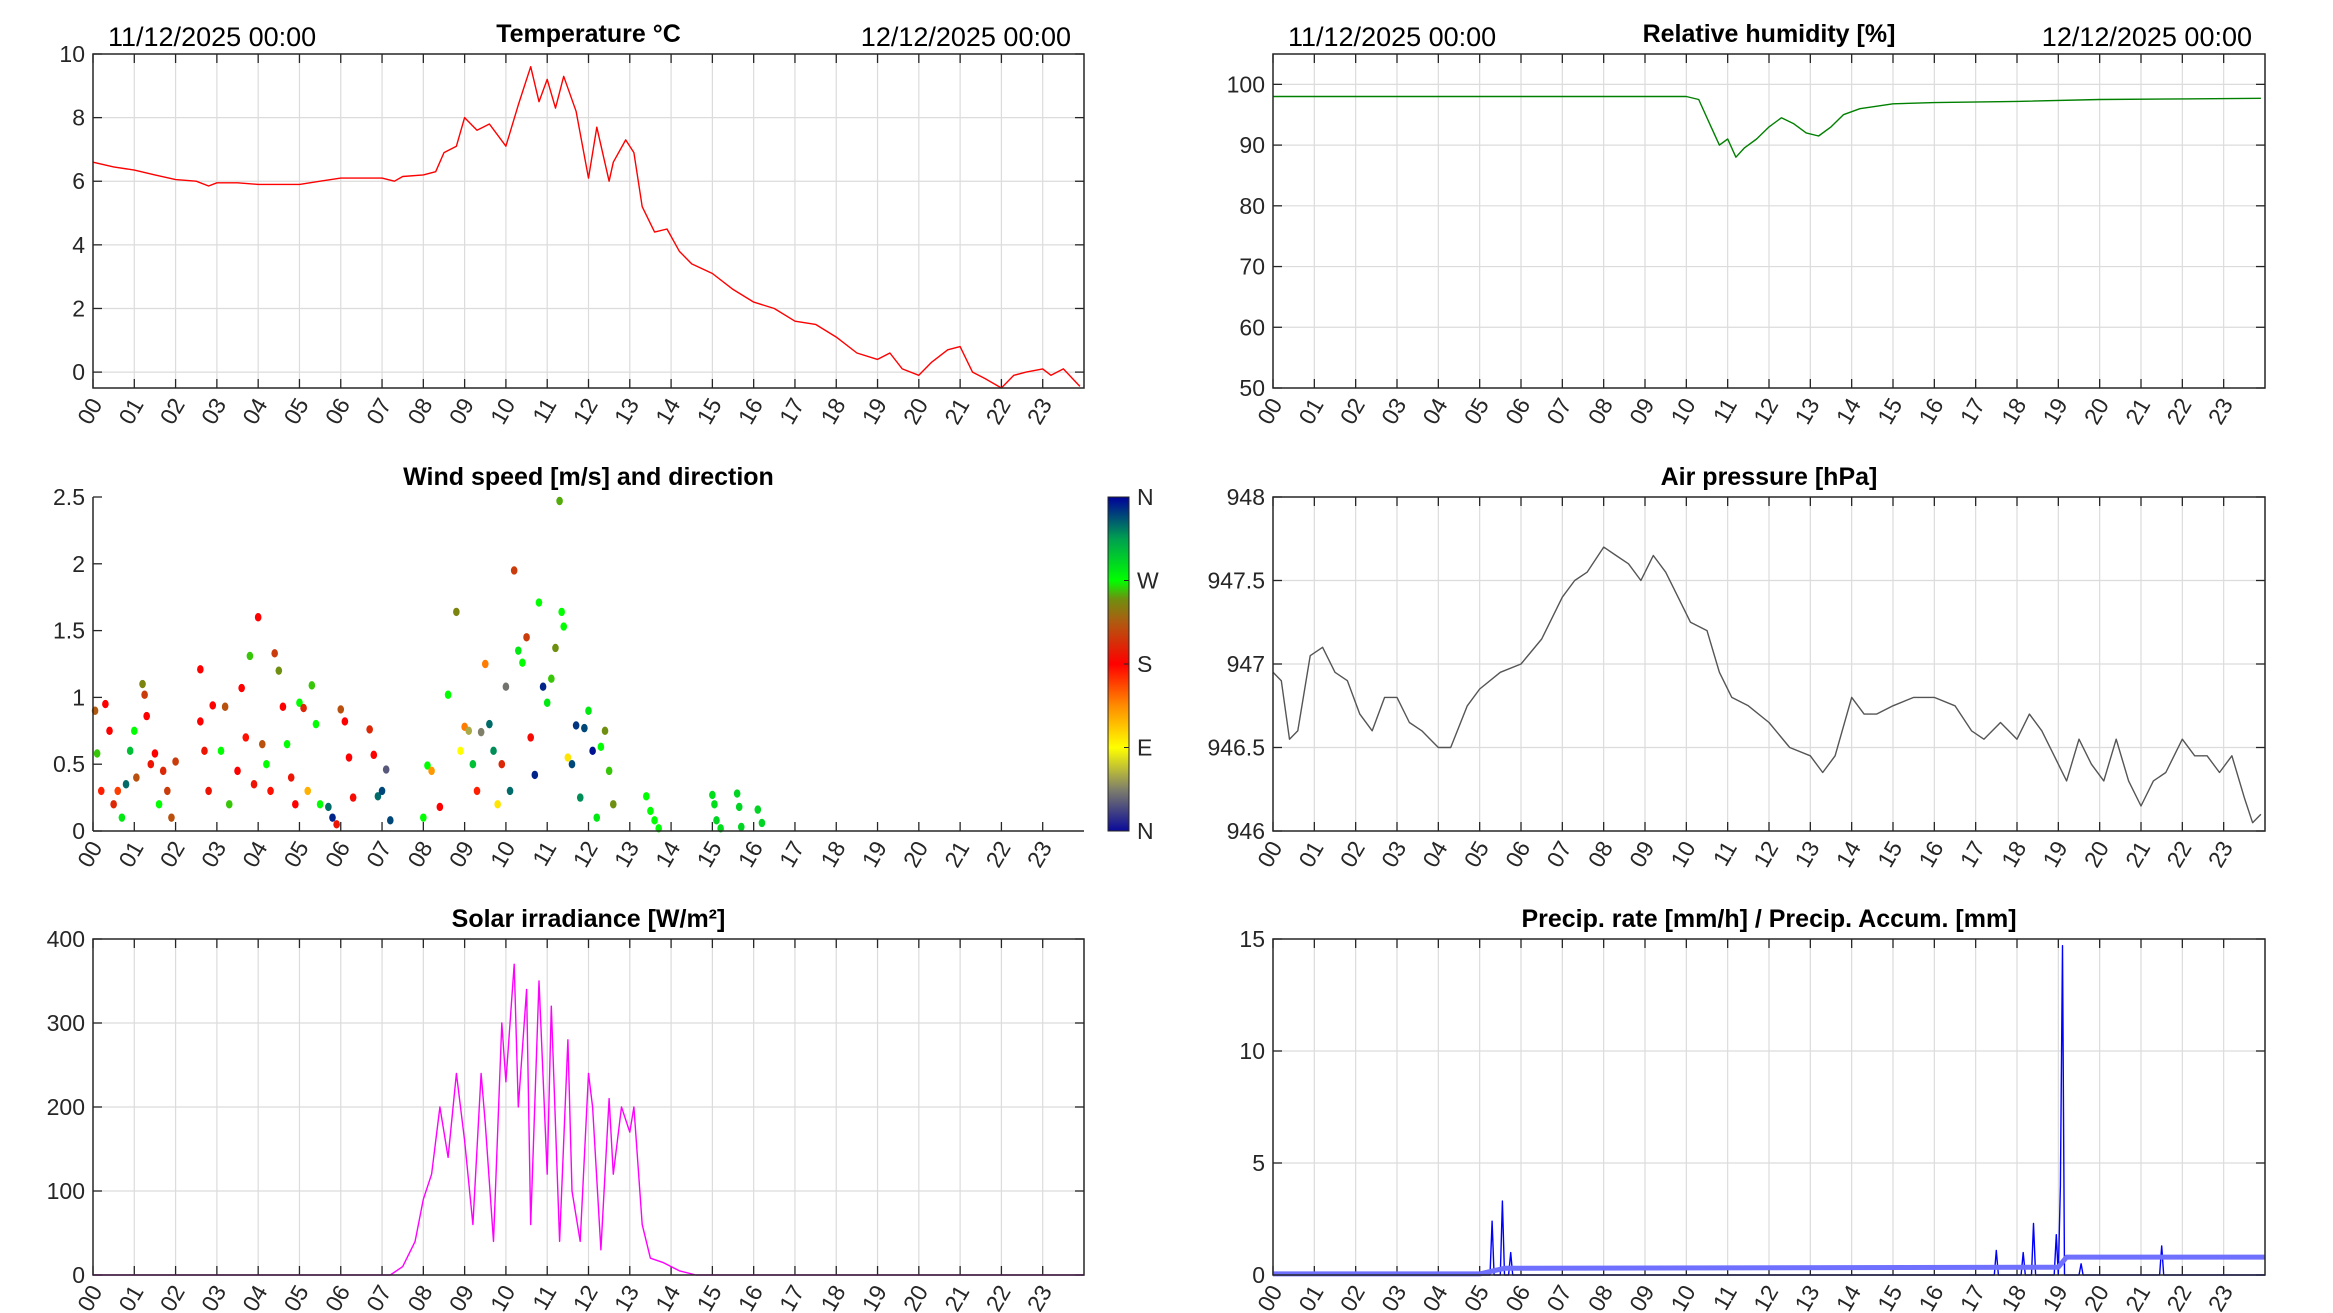 The width and height of the screenshot is (2333, 1313). I want to click on x-tick-label: 05, so click(295, 1297).